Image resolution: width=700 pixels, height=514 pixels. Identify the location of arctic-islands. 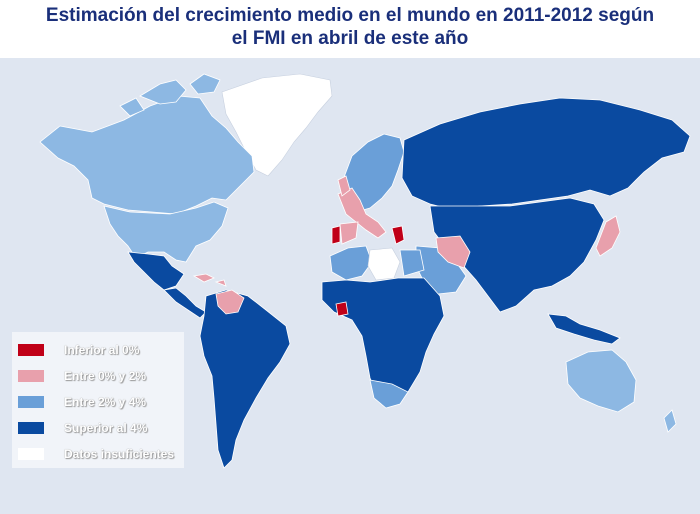
(170, 95).